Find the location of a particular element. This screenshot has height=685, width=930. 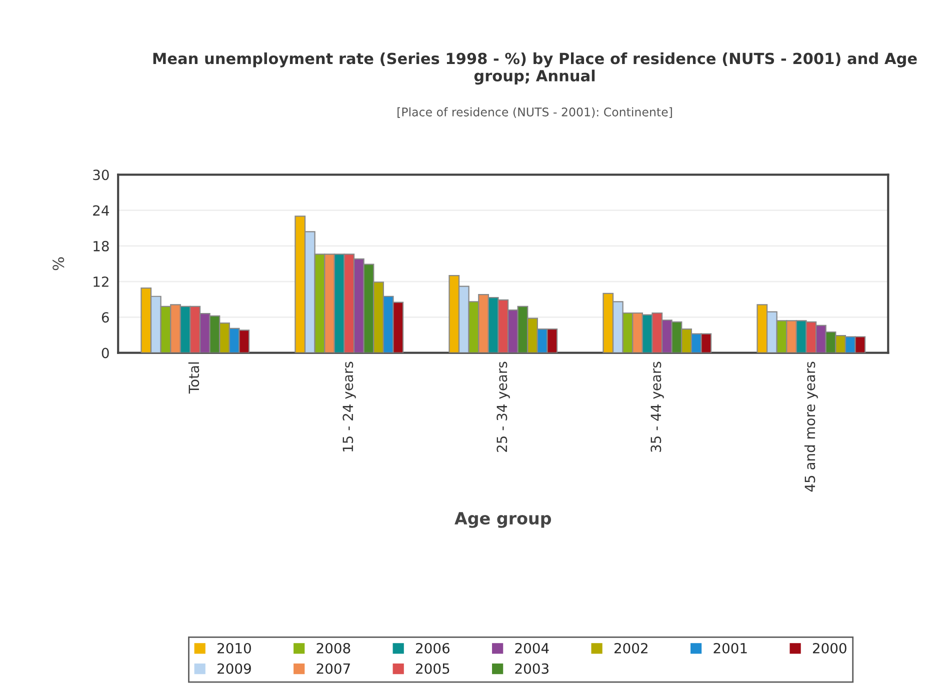

x-tick-label: 15 - 24 years is located at coordinates (349, 407).